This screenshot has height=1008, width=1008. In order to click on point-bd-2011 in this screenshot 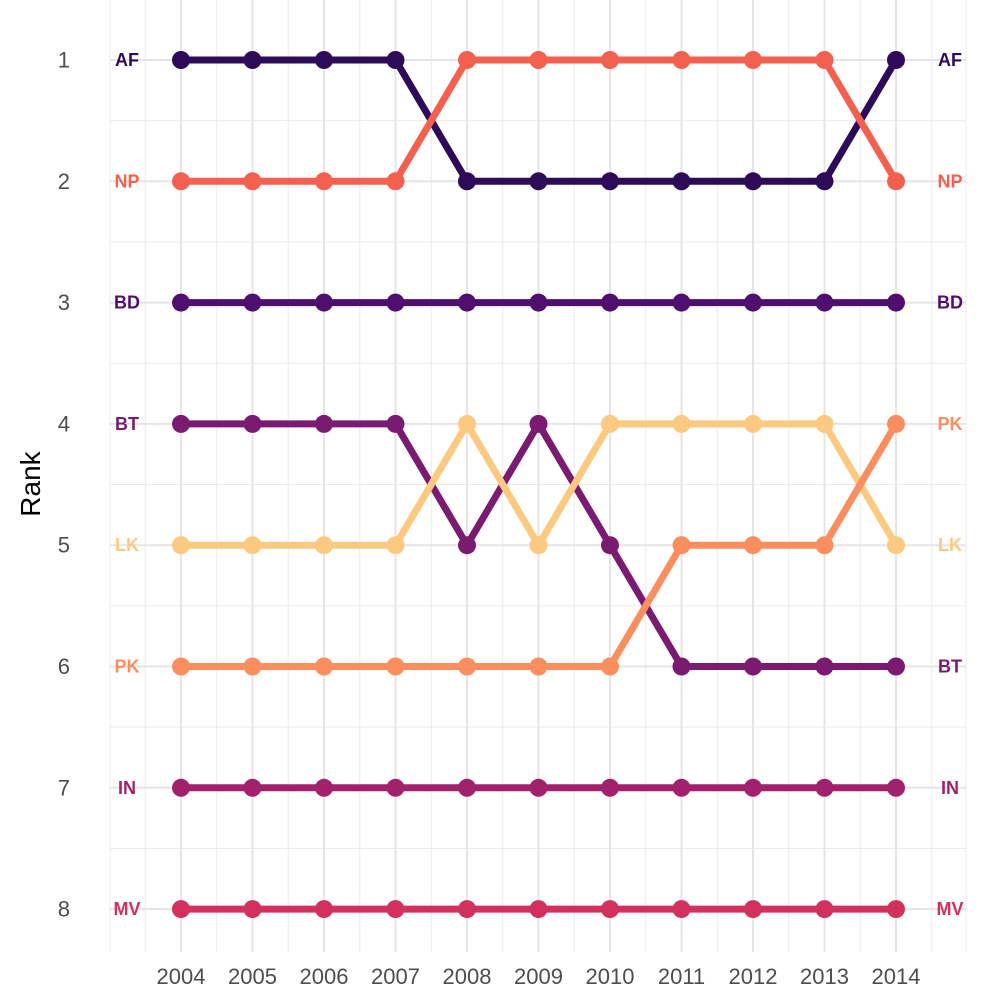, I will do `click(681, 302)`.